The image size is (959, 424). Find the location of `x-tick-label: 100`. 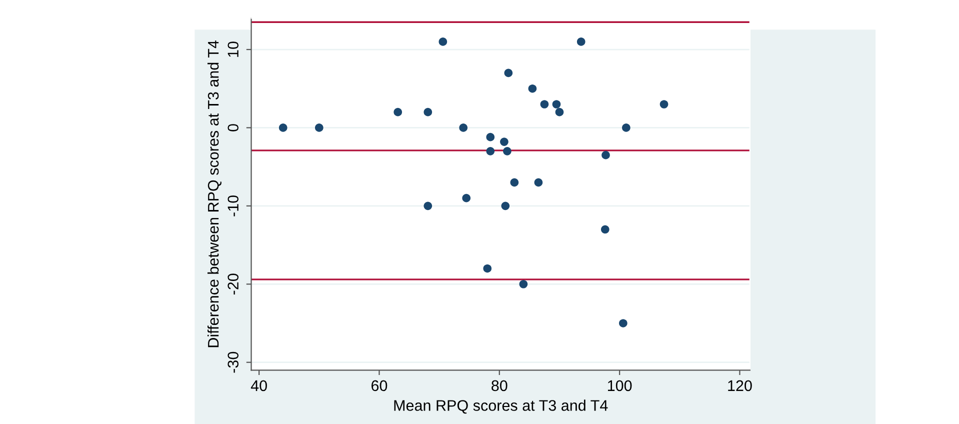

x-tick-label: 100 is located at coordinates (620, 386).